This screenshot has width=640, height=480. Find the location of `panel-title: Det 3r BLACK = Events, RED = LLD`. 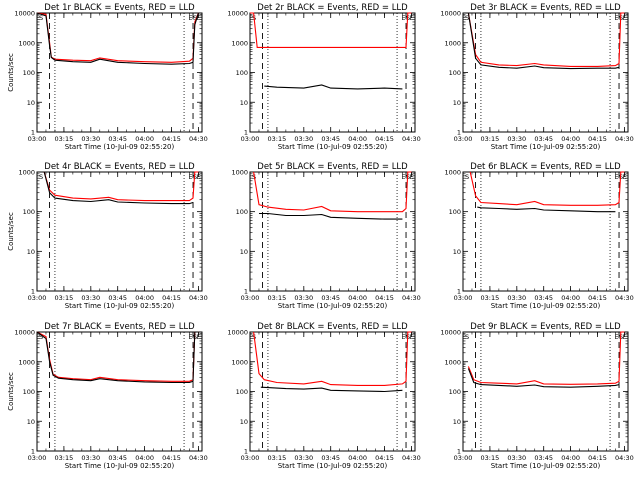

panel-title: Det 3r BLACK = Events, RED = LLD is located at coordinates (545, 8).